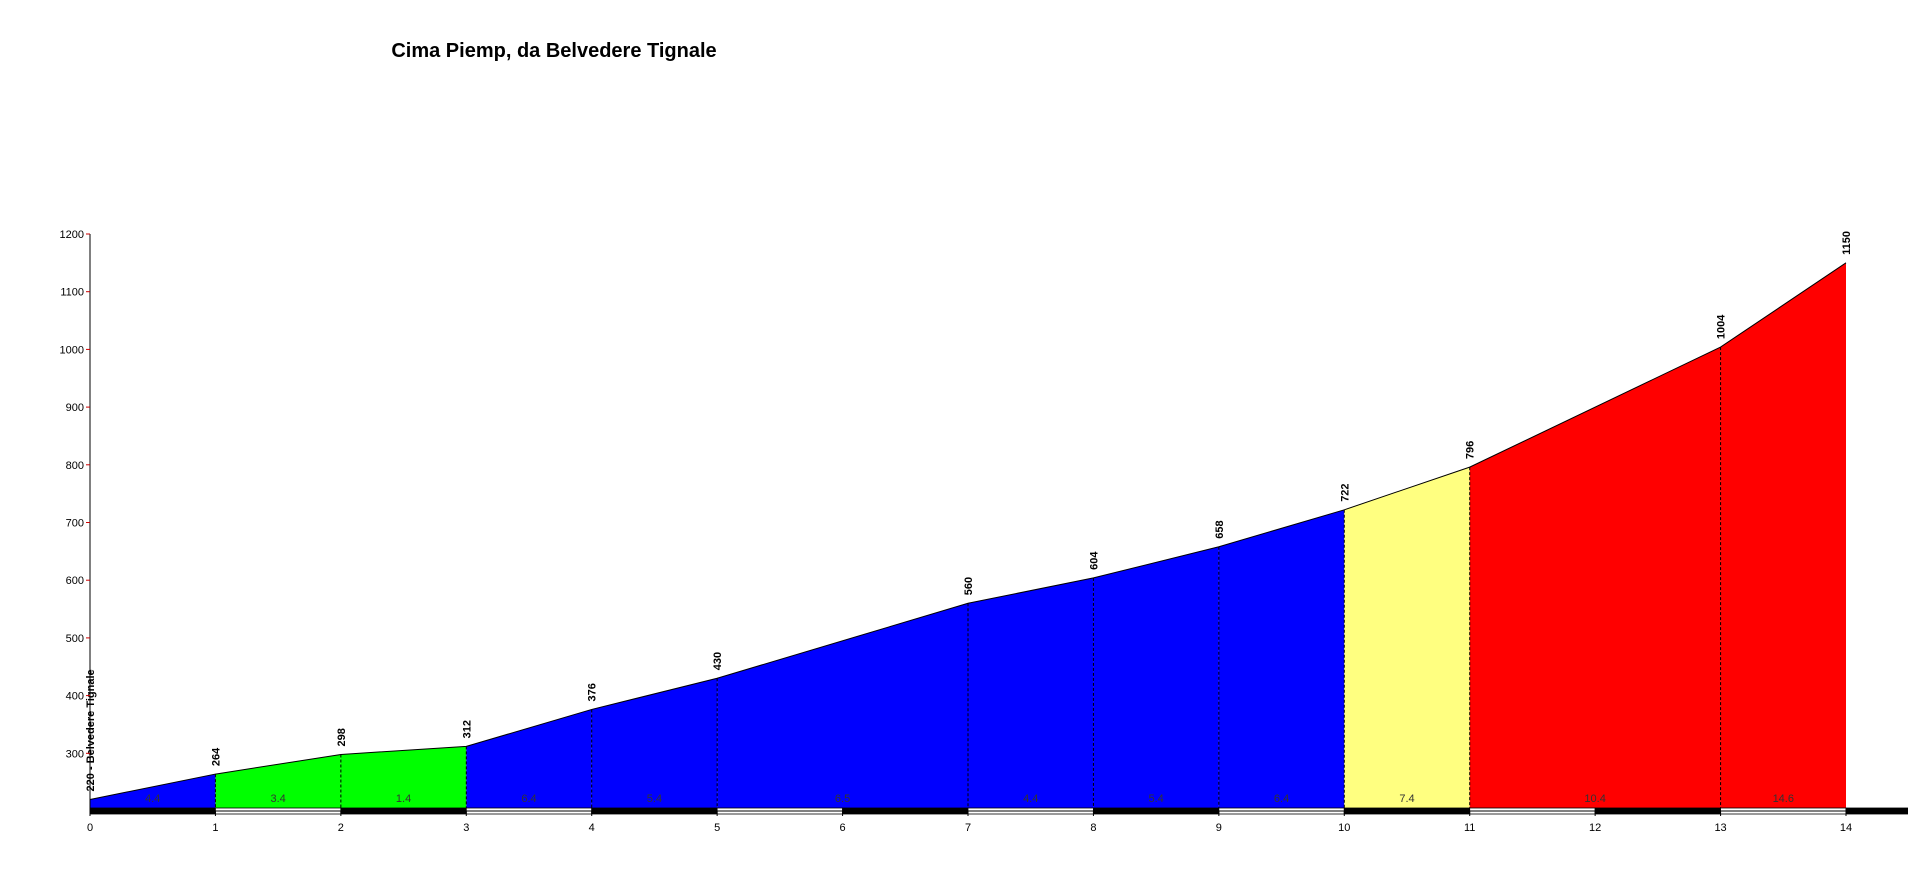 This screenshot has height=873, width=1908. What do you see at coordinates (592, 828) in the screenshot?
I see `x-tick-label: 4` at bounding box center [592, 828].